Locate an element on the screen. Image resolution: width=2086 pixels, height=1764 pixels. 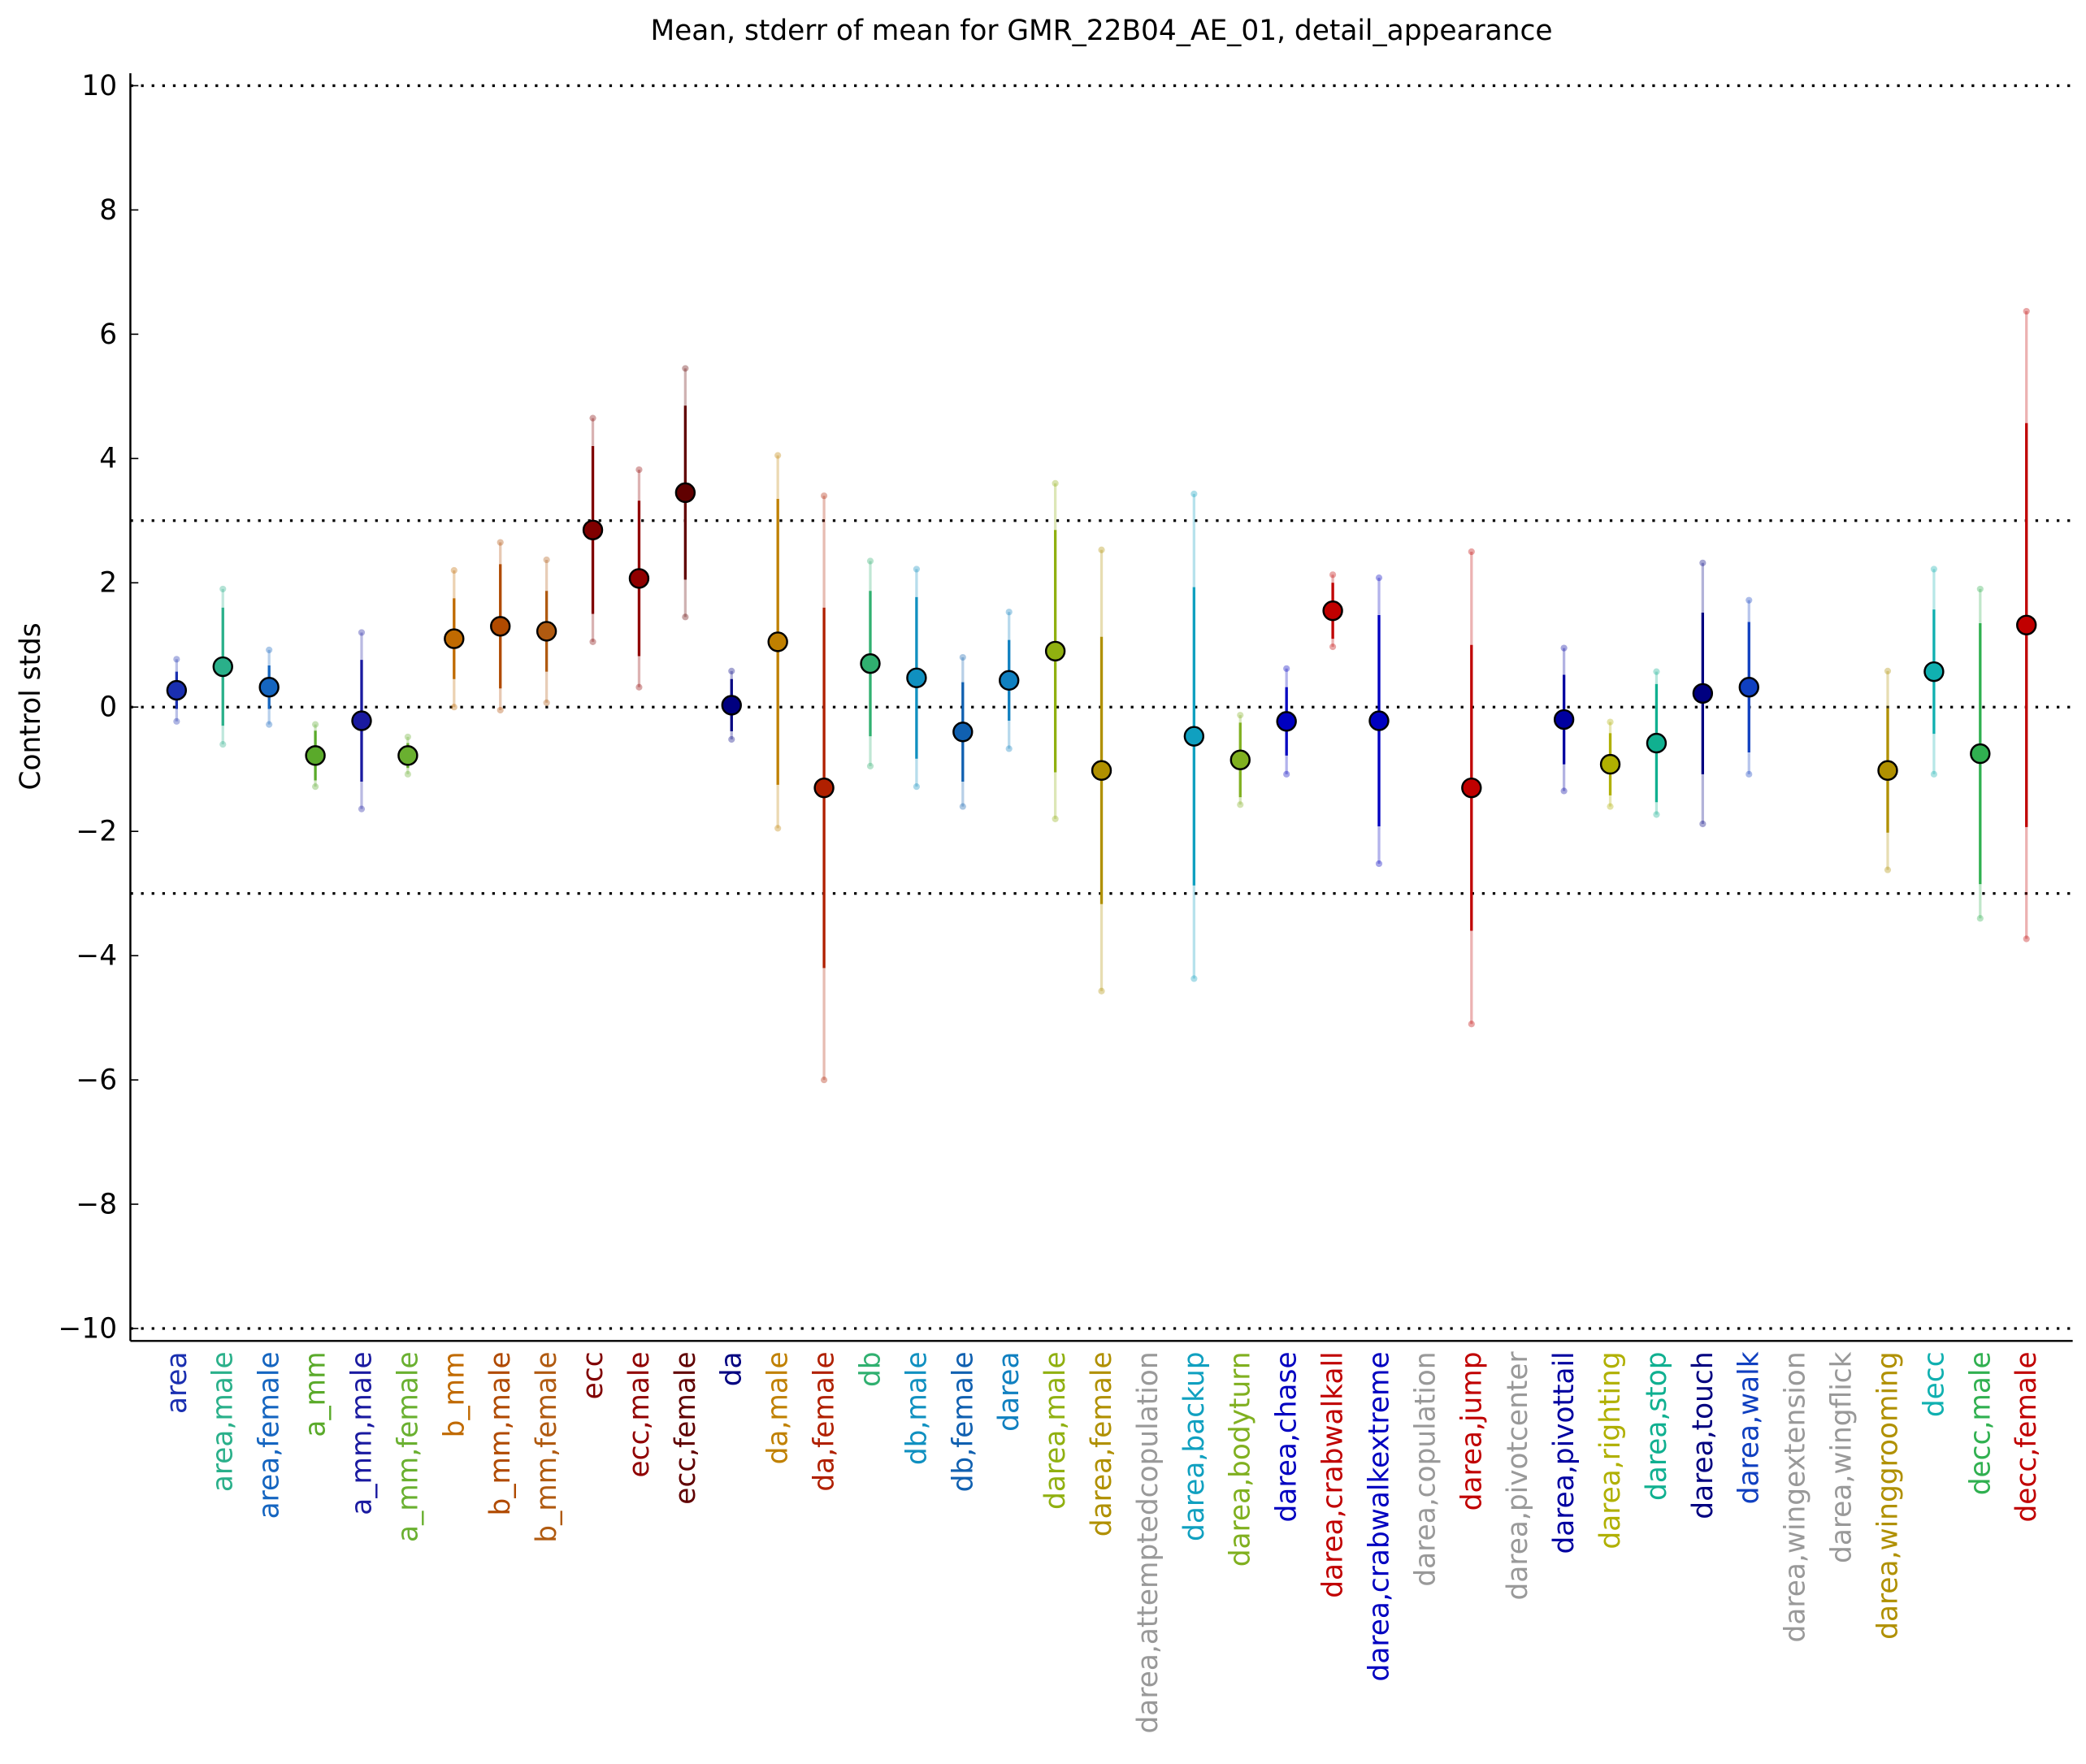
y-axis-label: Control stds is located at coordinates (31, 706).